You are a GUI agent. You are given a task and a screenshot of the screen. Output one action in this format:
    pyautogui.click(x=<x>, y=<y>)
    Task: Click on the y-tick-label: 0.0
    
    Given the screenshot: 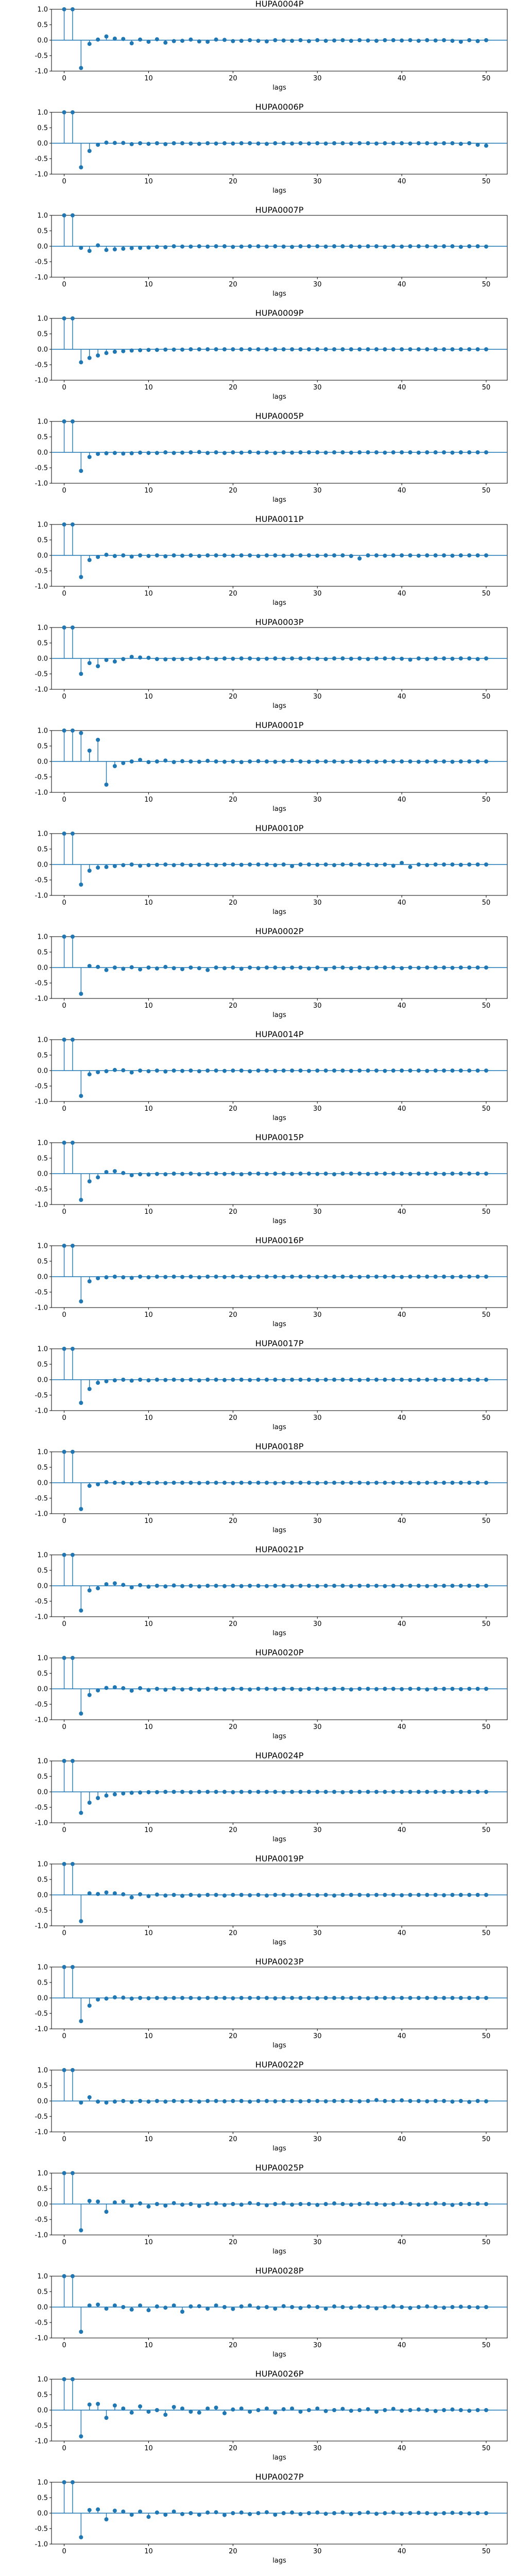 What is the action you would take?
    pyautogui.click(x=42, y=1689)
    